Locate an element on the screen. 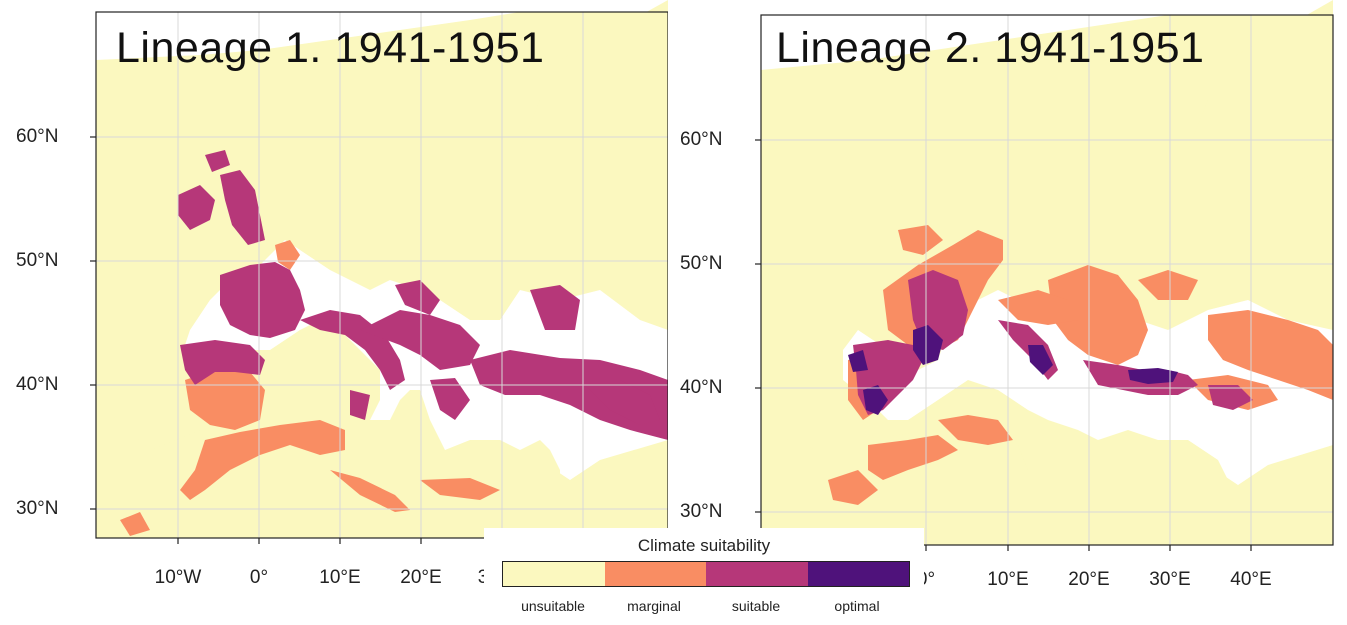 Image resolution: width=1347 pixels, height=625 pixels. legend-swatch-marginal is located at coordinates (655, 574).